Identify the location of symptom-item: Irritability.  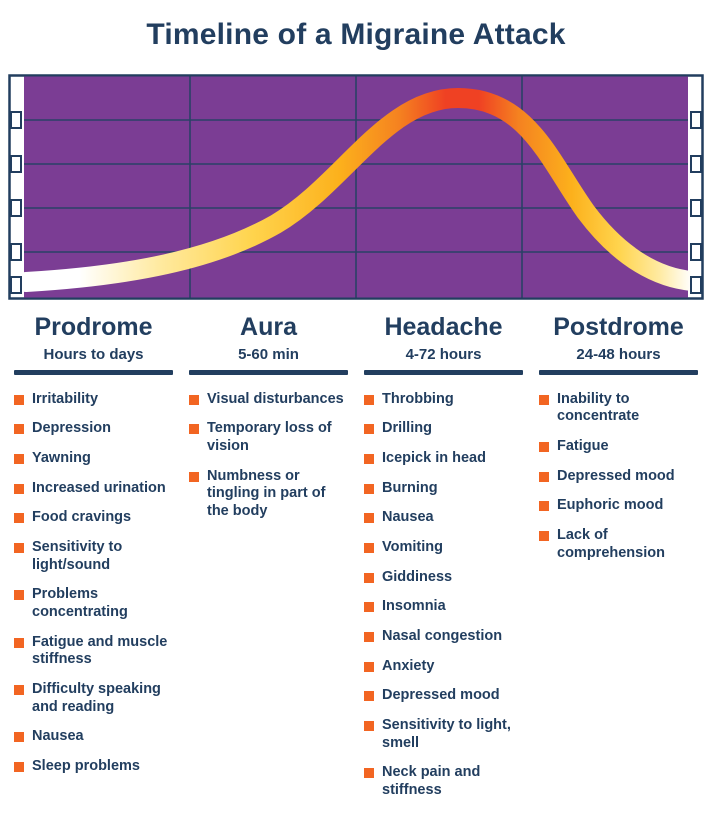
(93, 400).